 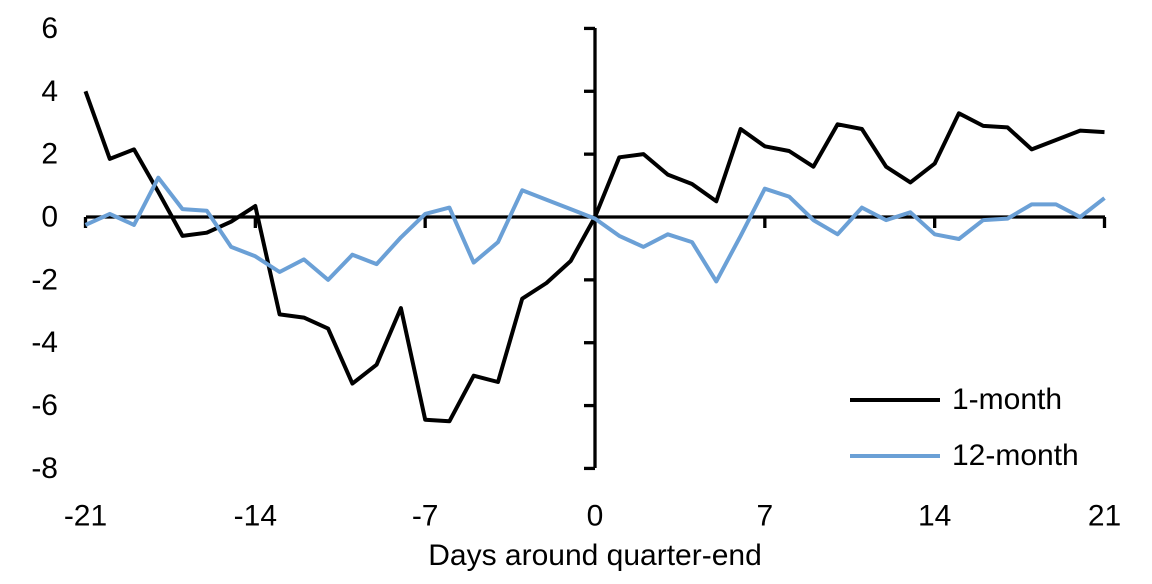 I want to click on y-tick-label: -6, so click(x=44, y=405).